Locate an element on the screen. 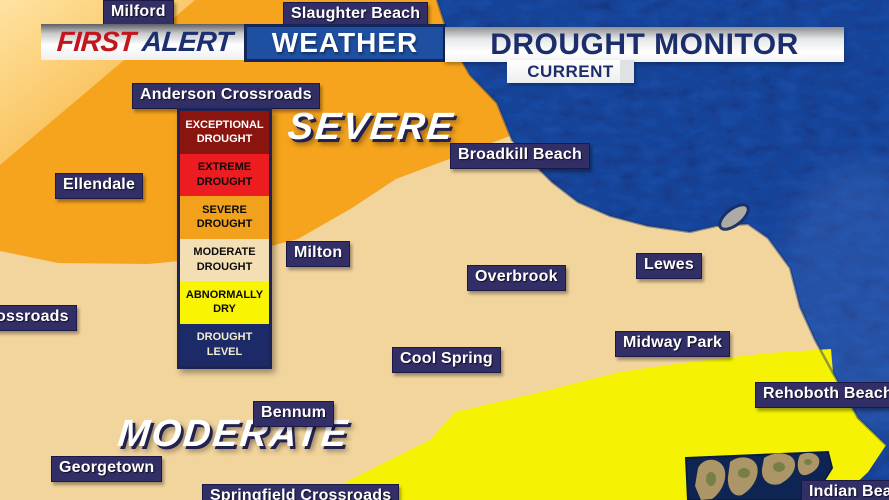  town-label-milton: Milton is located at coordinates (318, 254).